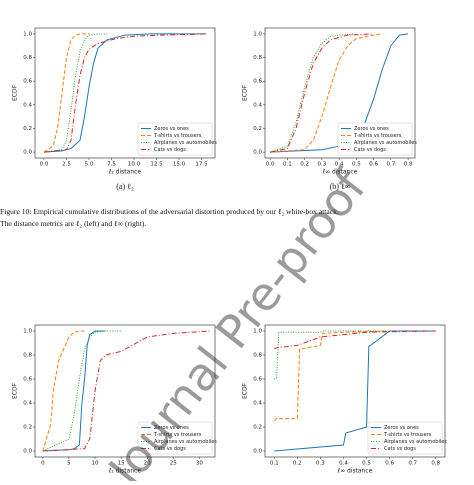 The height and width of the screenshot is (485, 474). Describe the element at coordinates (201, 165) in the screenshot. I see `x-tick-label: 17.5` at that location.